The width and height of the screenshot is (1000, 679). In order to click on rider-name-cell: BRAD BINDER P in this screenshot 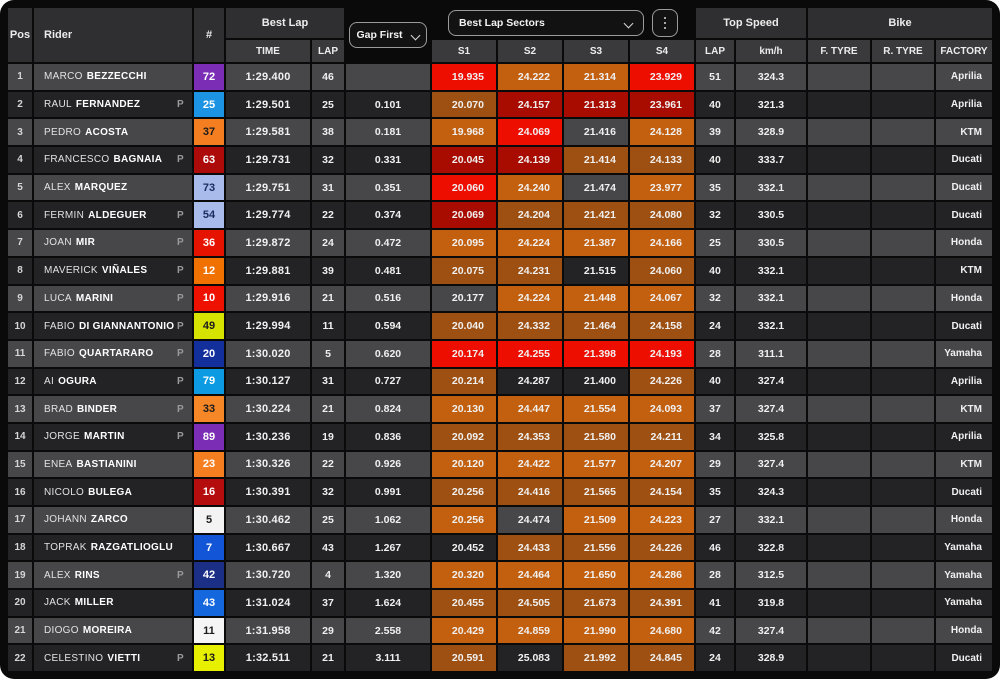, I will do `click(113, 409)`.